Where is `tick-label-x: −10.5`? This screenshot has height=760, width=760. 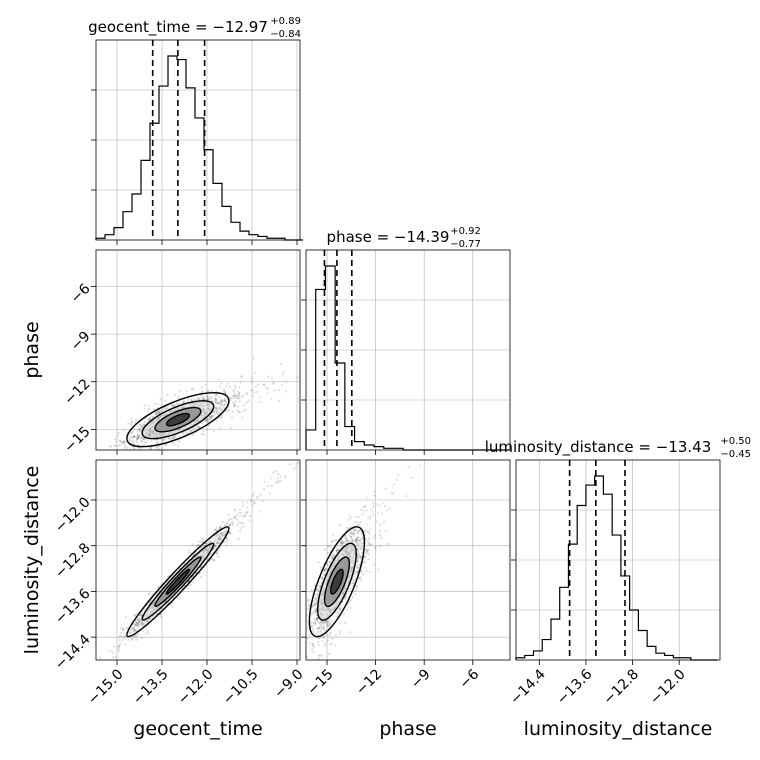 tick-label-x: −10.5 is located at coordinates (241, 687).